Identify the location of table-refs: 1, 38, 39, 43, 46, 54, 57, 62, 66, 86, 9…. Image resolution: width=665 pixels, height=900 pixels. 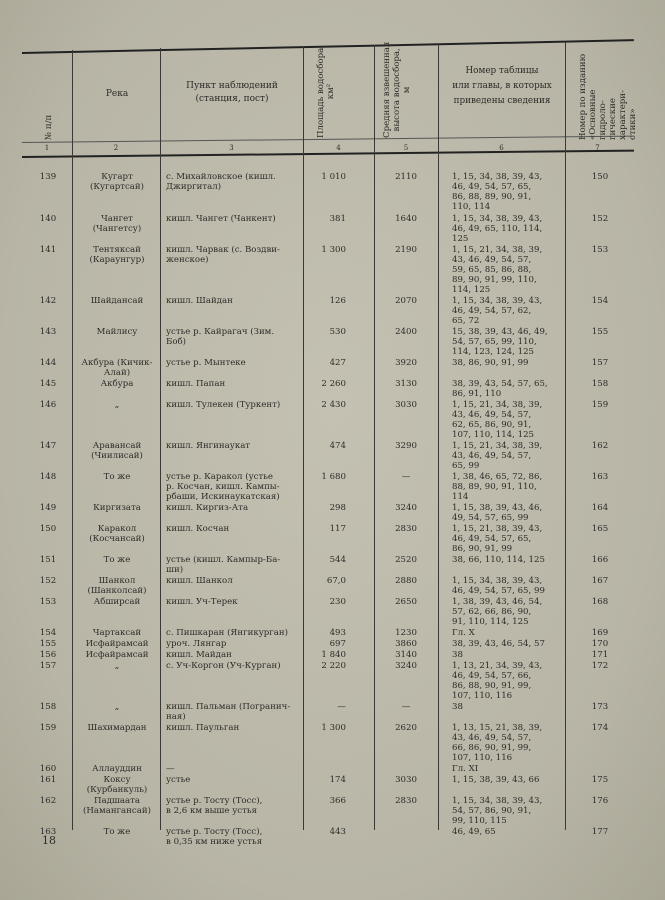
(497, 612).